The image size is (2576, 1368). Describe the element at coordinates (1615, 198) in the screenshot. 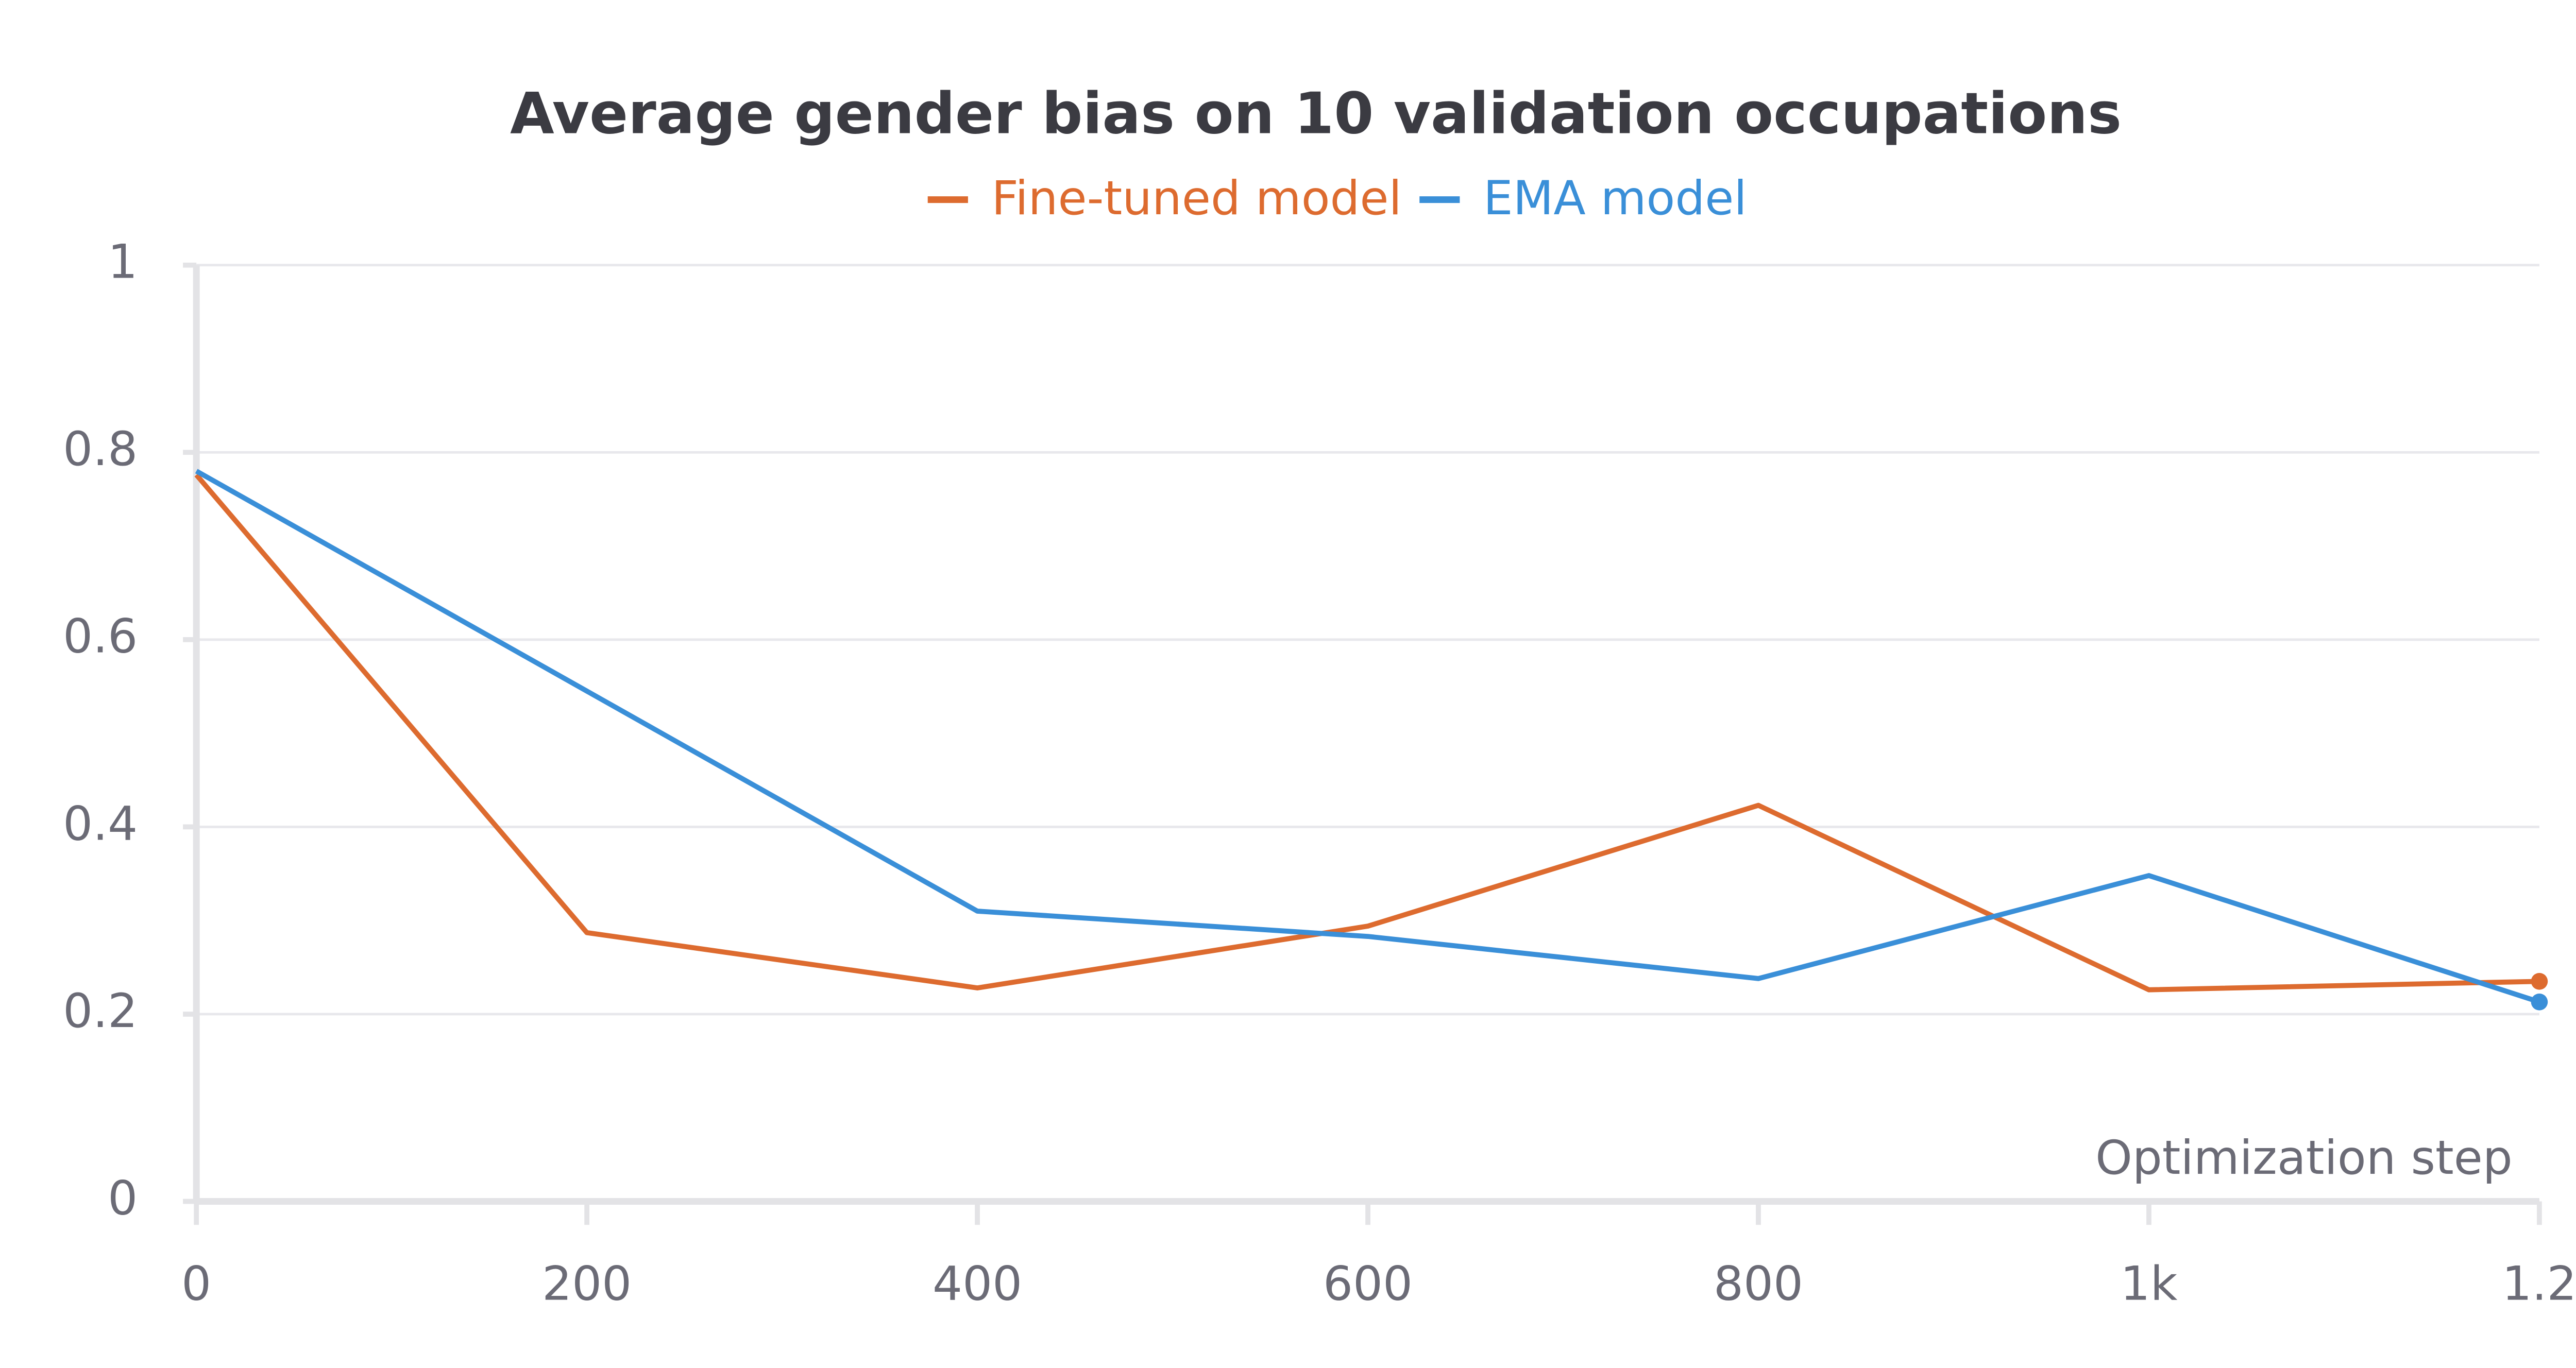

I see `legend-label: EMA model` at that location.